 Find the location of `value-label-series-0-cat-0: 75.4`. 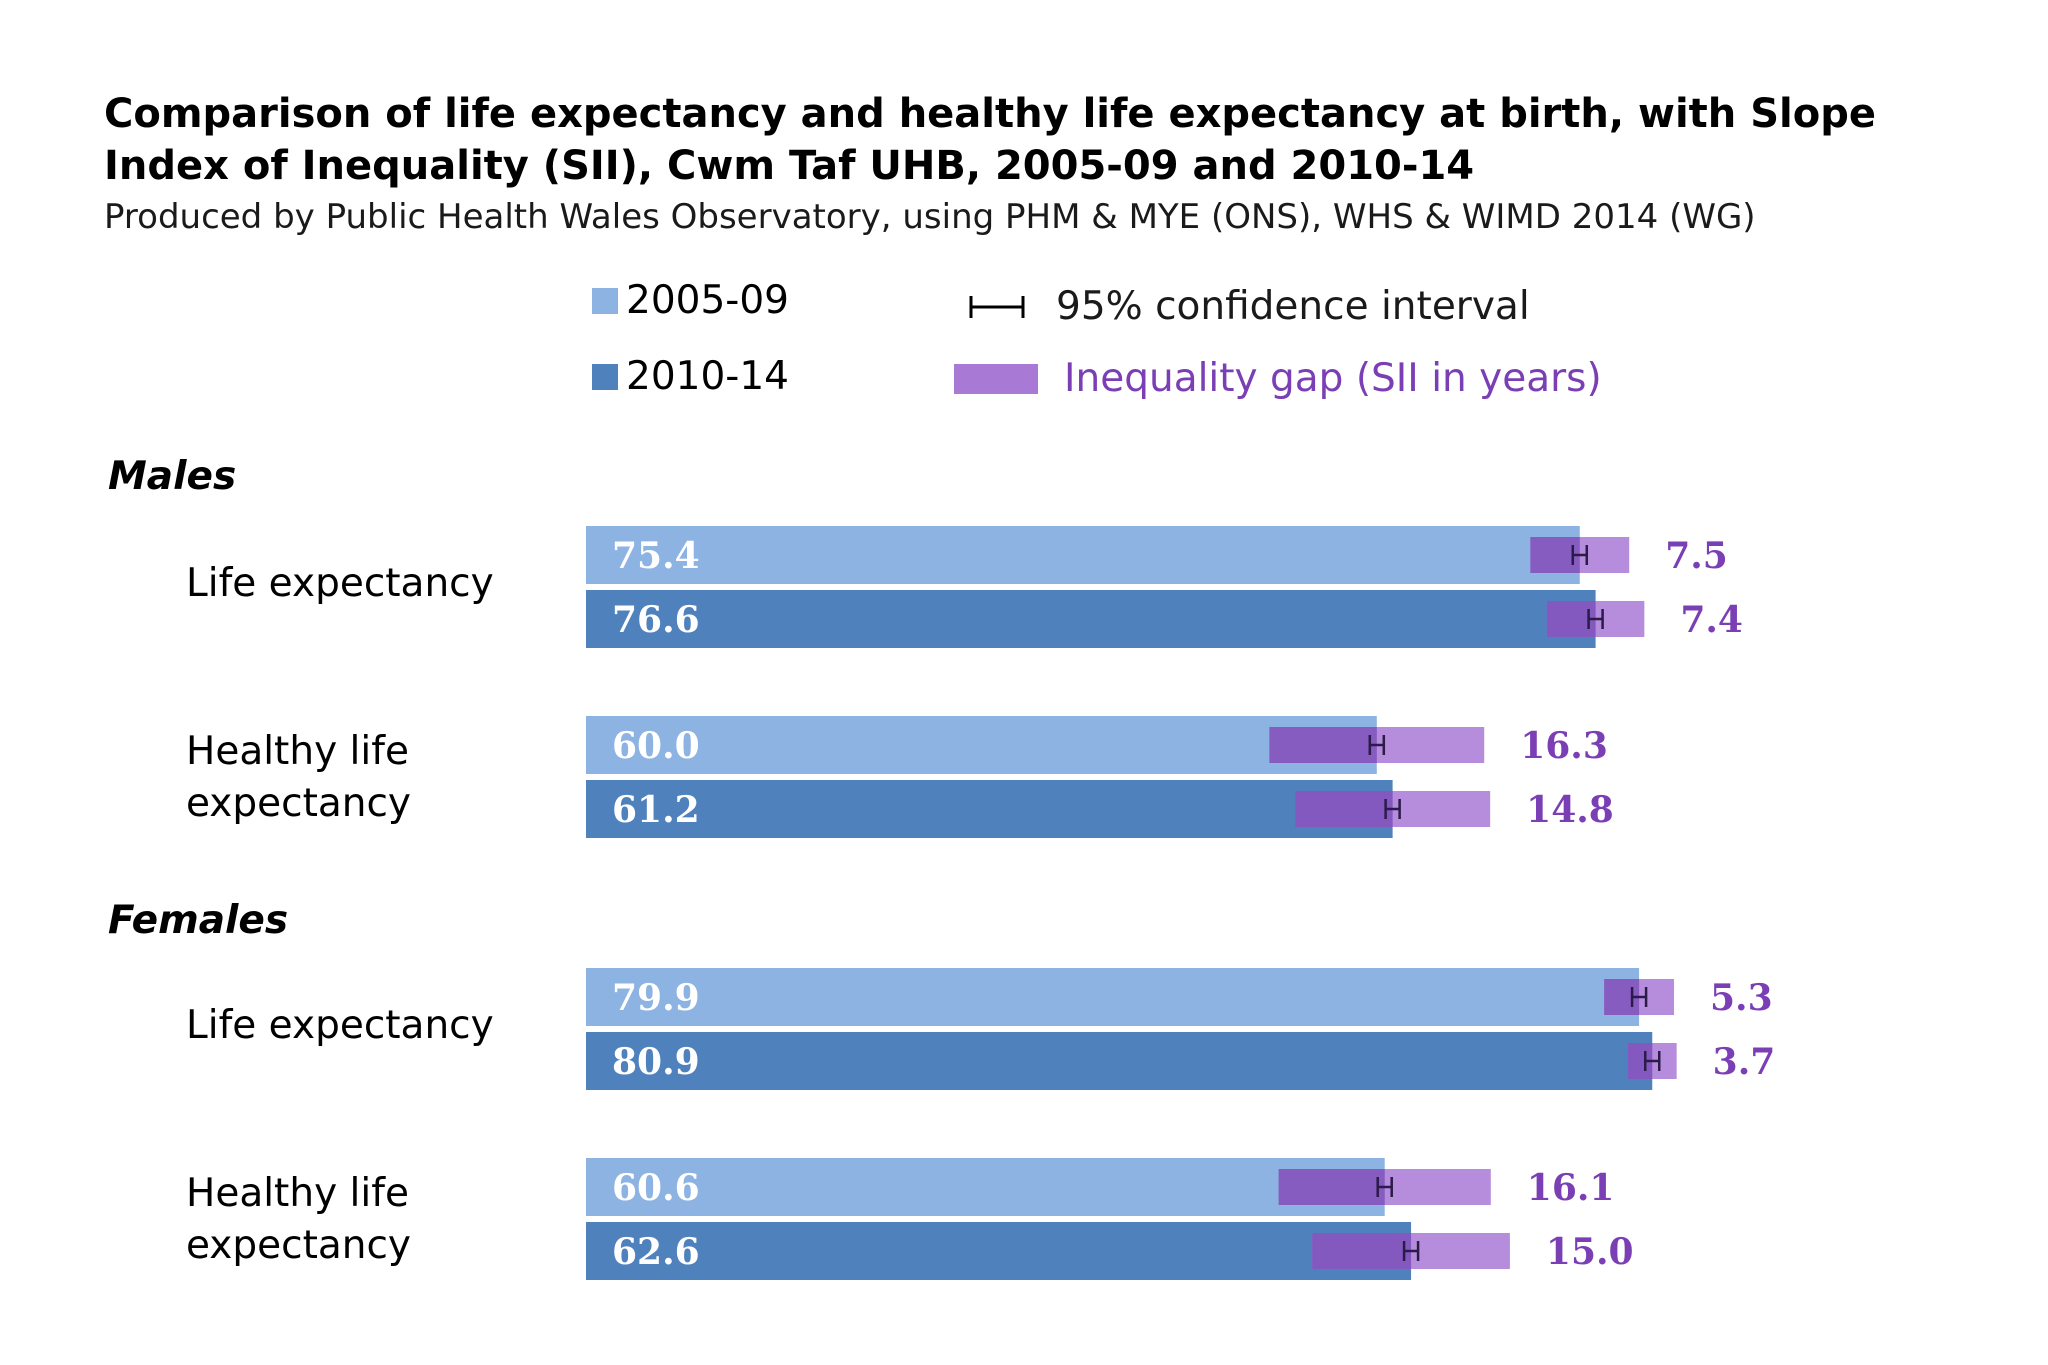

value-label-series-0-cat-0: 75.4 is located at coordinates (656, 556).